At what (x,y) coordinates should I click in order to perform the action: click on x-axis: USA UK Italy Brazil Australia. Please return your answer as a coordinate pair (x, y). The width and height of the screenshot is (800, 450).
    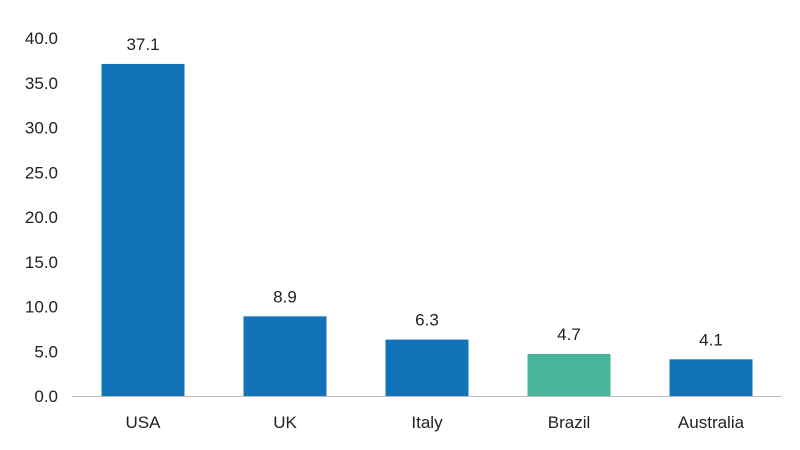
    Looking at the image, I should click on (435, 422).